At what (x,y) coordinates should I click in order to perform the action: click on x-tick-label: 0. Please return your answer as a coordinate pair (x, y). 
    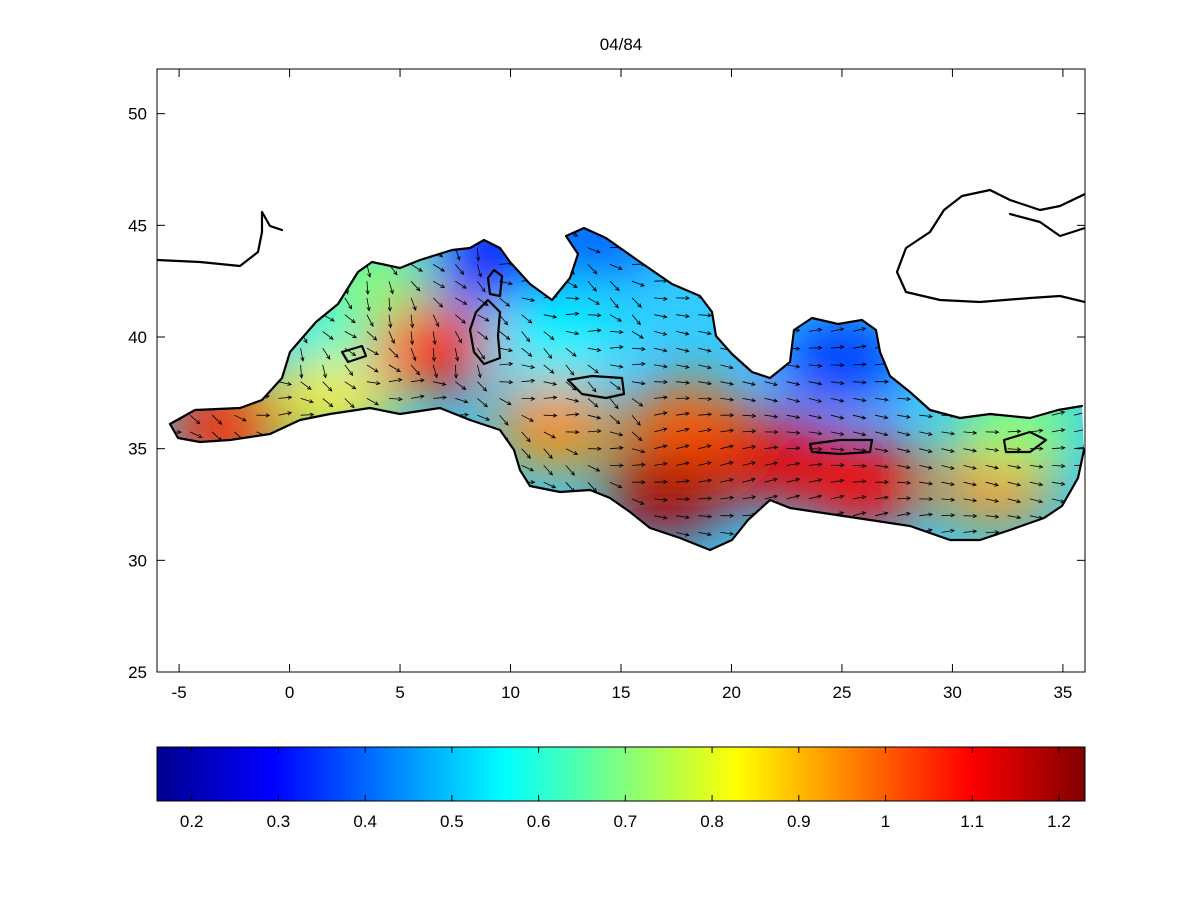
    Looking at the image, I should click on (289, 692).